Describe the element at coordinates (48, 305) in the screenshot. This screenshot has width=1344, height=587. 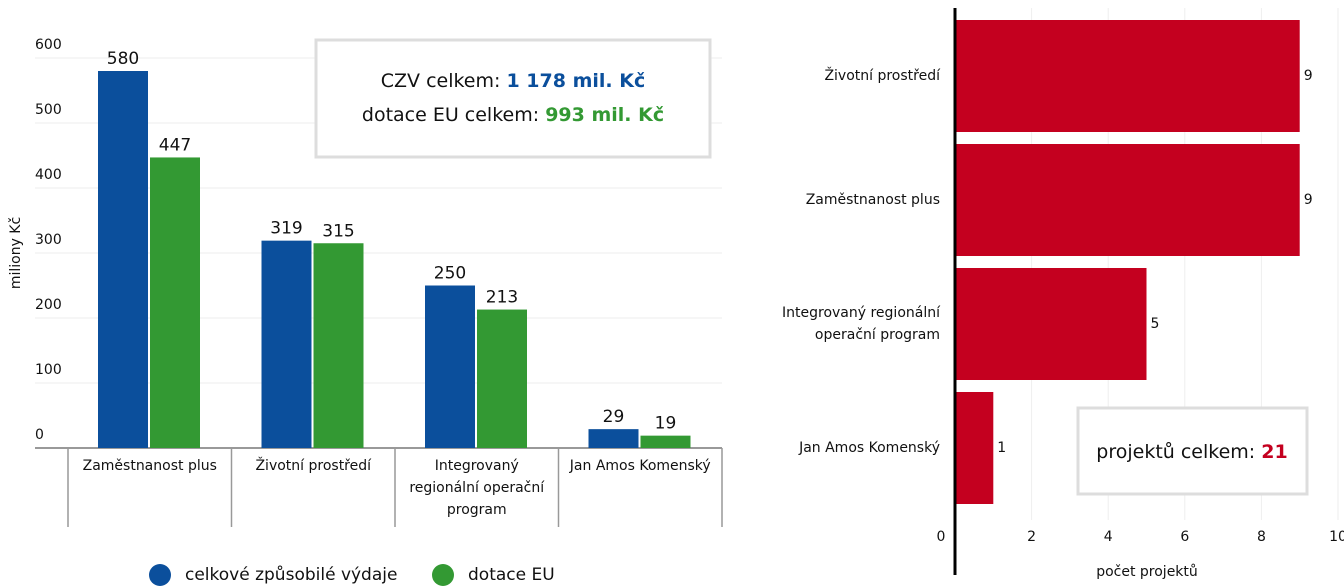
I see `y-tick-label: 200` at that location.